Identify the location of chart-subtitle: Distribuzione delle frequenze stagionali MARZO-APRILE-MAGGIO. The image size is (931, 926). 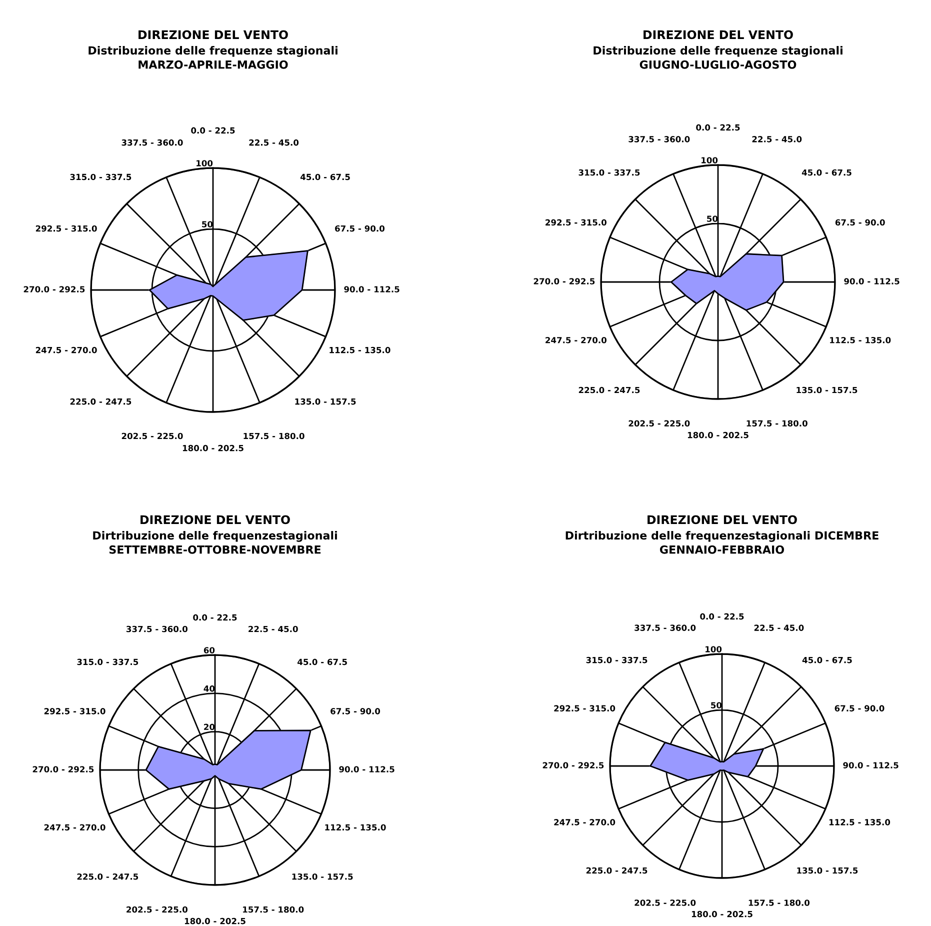
(213, 57).